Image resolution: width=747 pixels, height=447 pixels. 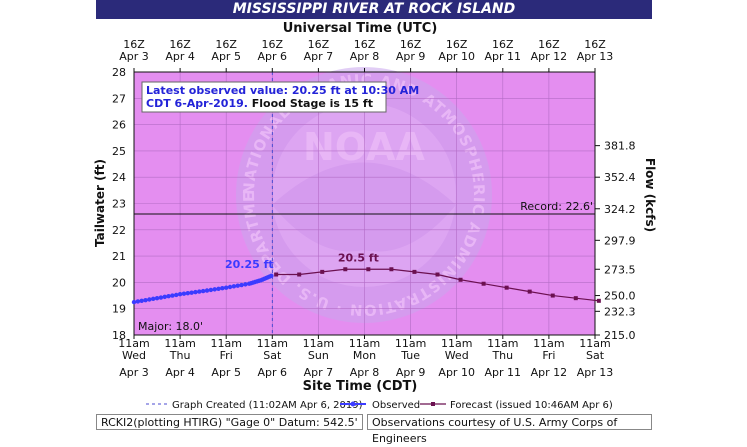 What do you see at coordinates (180, 56) in the screenshot?
I see `top-tick-date: Apr 4` at bounding box center [180, 56].